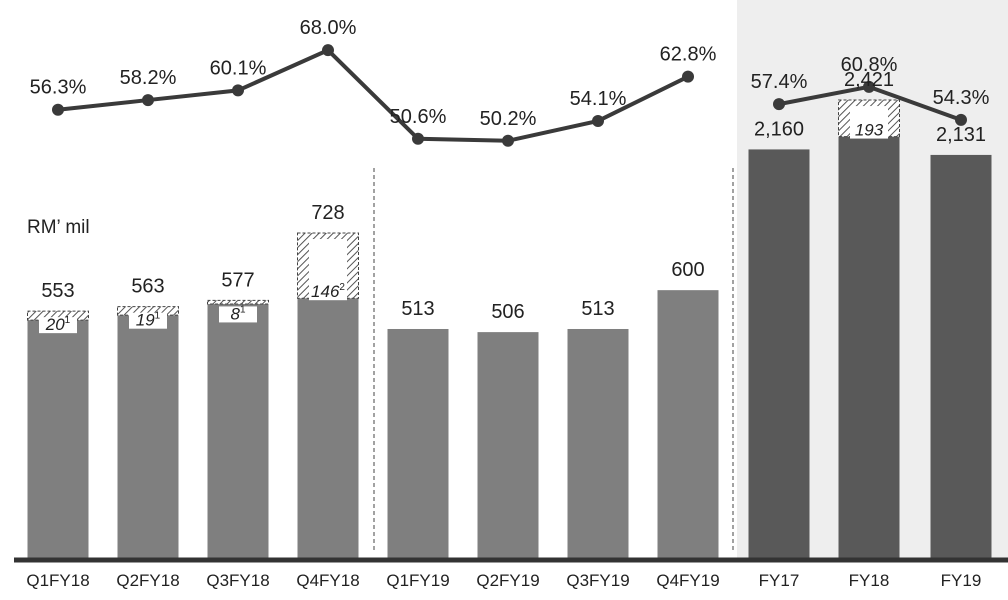  I want to click on x-tick-label: Q2FY19, so click(507, 580).